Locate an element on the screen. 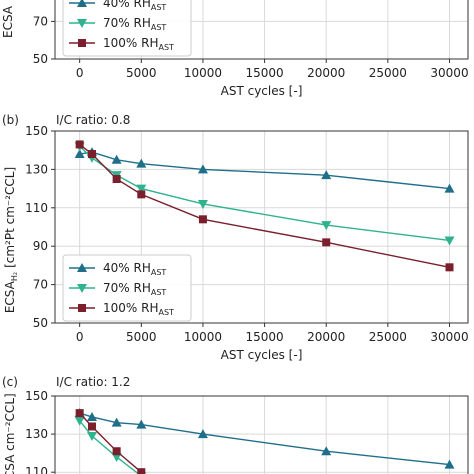 This screenshot has width=474, height=474. y-axis-label-b-main: ECSA is located at coordinates (10, 296).